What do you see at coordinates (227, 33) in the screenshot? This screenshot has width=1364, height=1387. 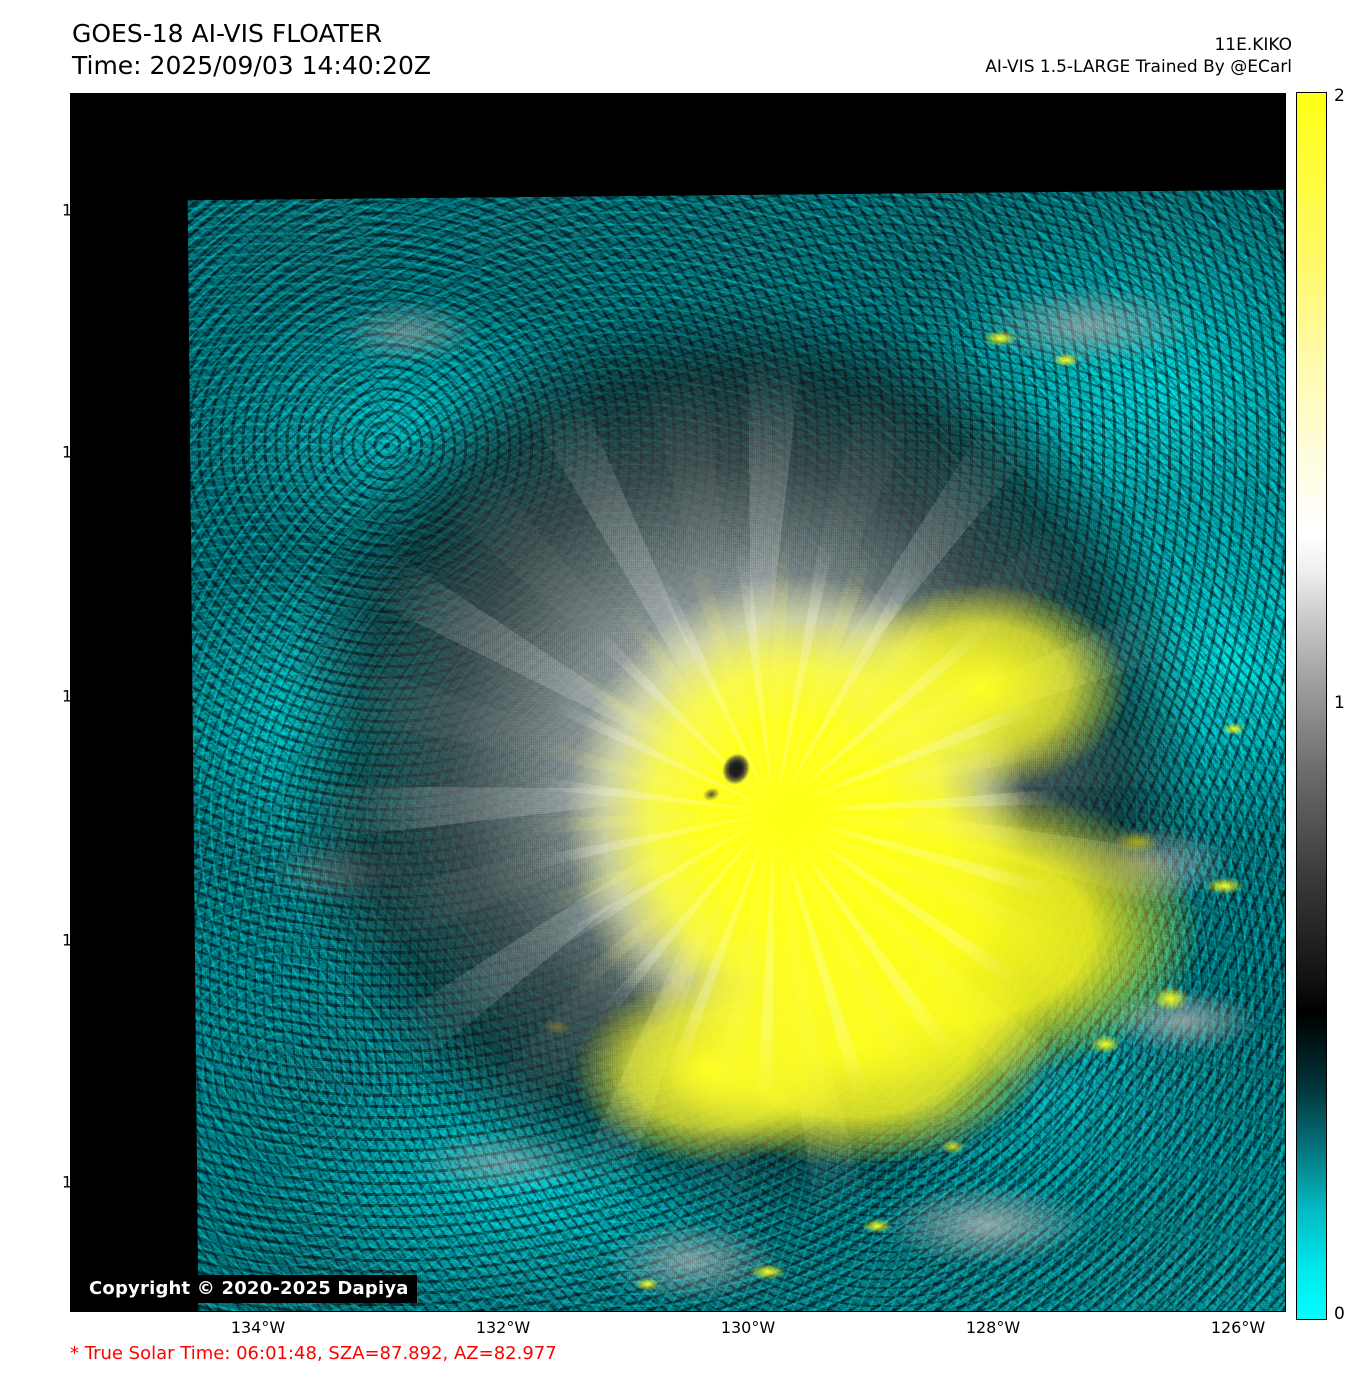 I see `page-title: GOES-18 AI-VIS FLOATER` at bounding box center [227, 33].